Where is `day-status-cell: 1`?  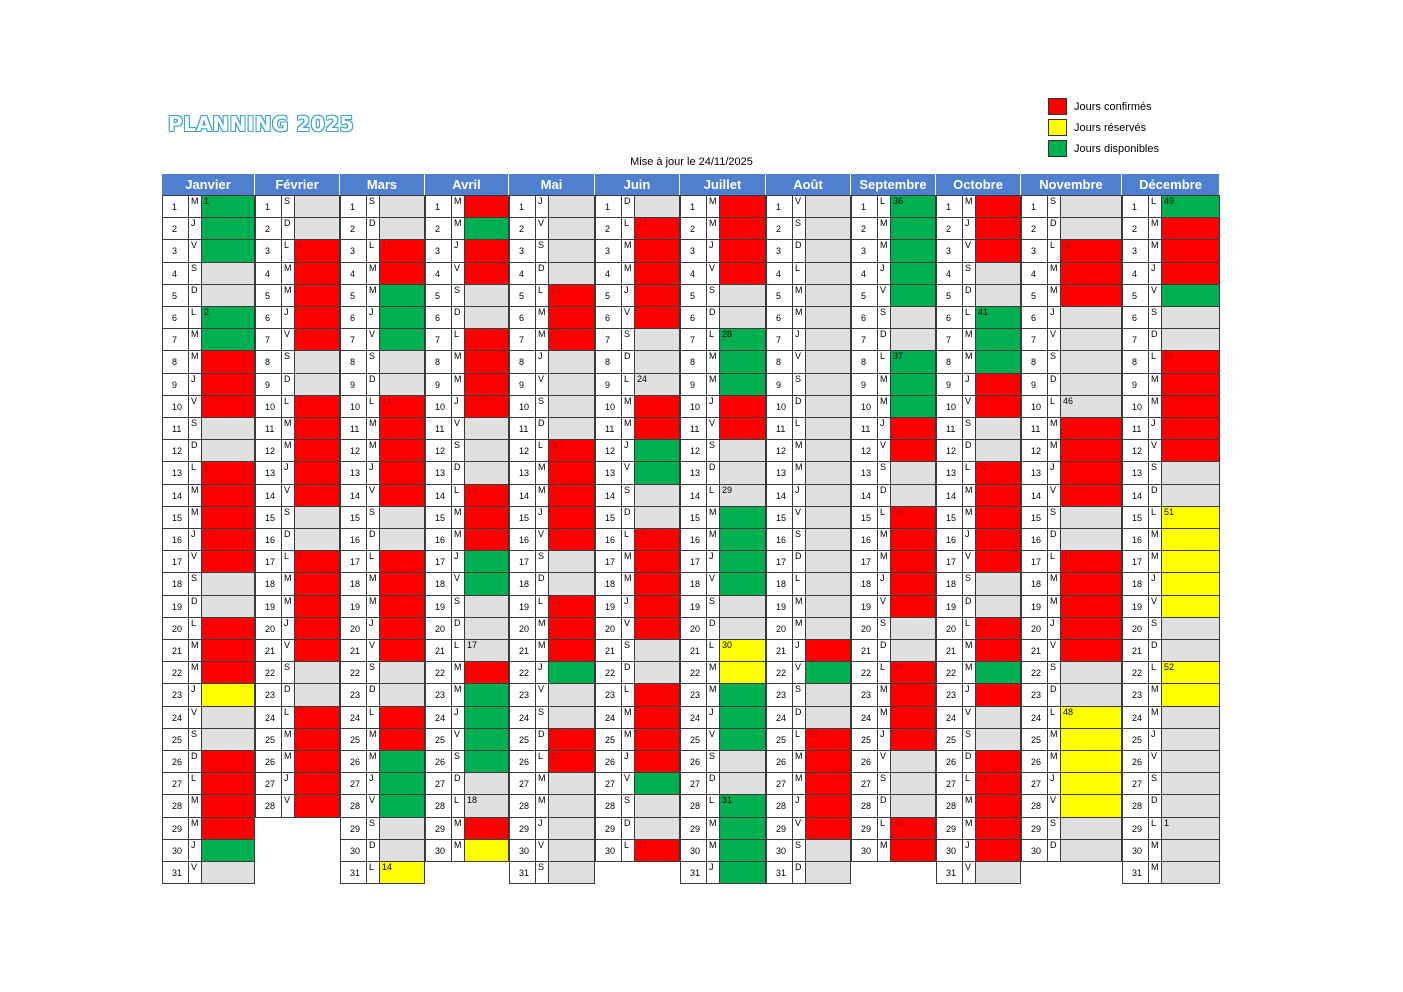
day-status-cell: 1 is located at coordinates (228, 207).